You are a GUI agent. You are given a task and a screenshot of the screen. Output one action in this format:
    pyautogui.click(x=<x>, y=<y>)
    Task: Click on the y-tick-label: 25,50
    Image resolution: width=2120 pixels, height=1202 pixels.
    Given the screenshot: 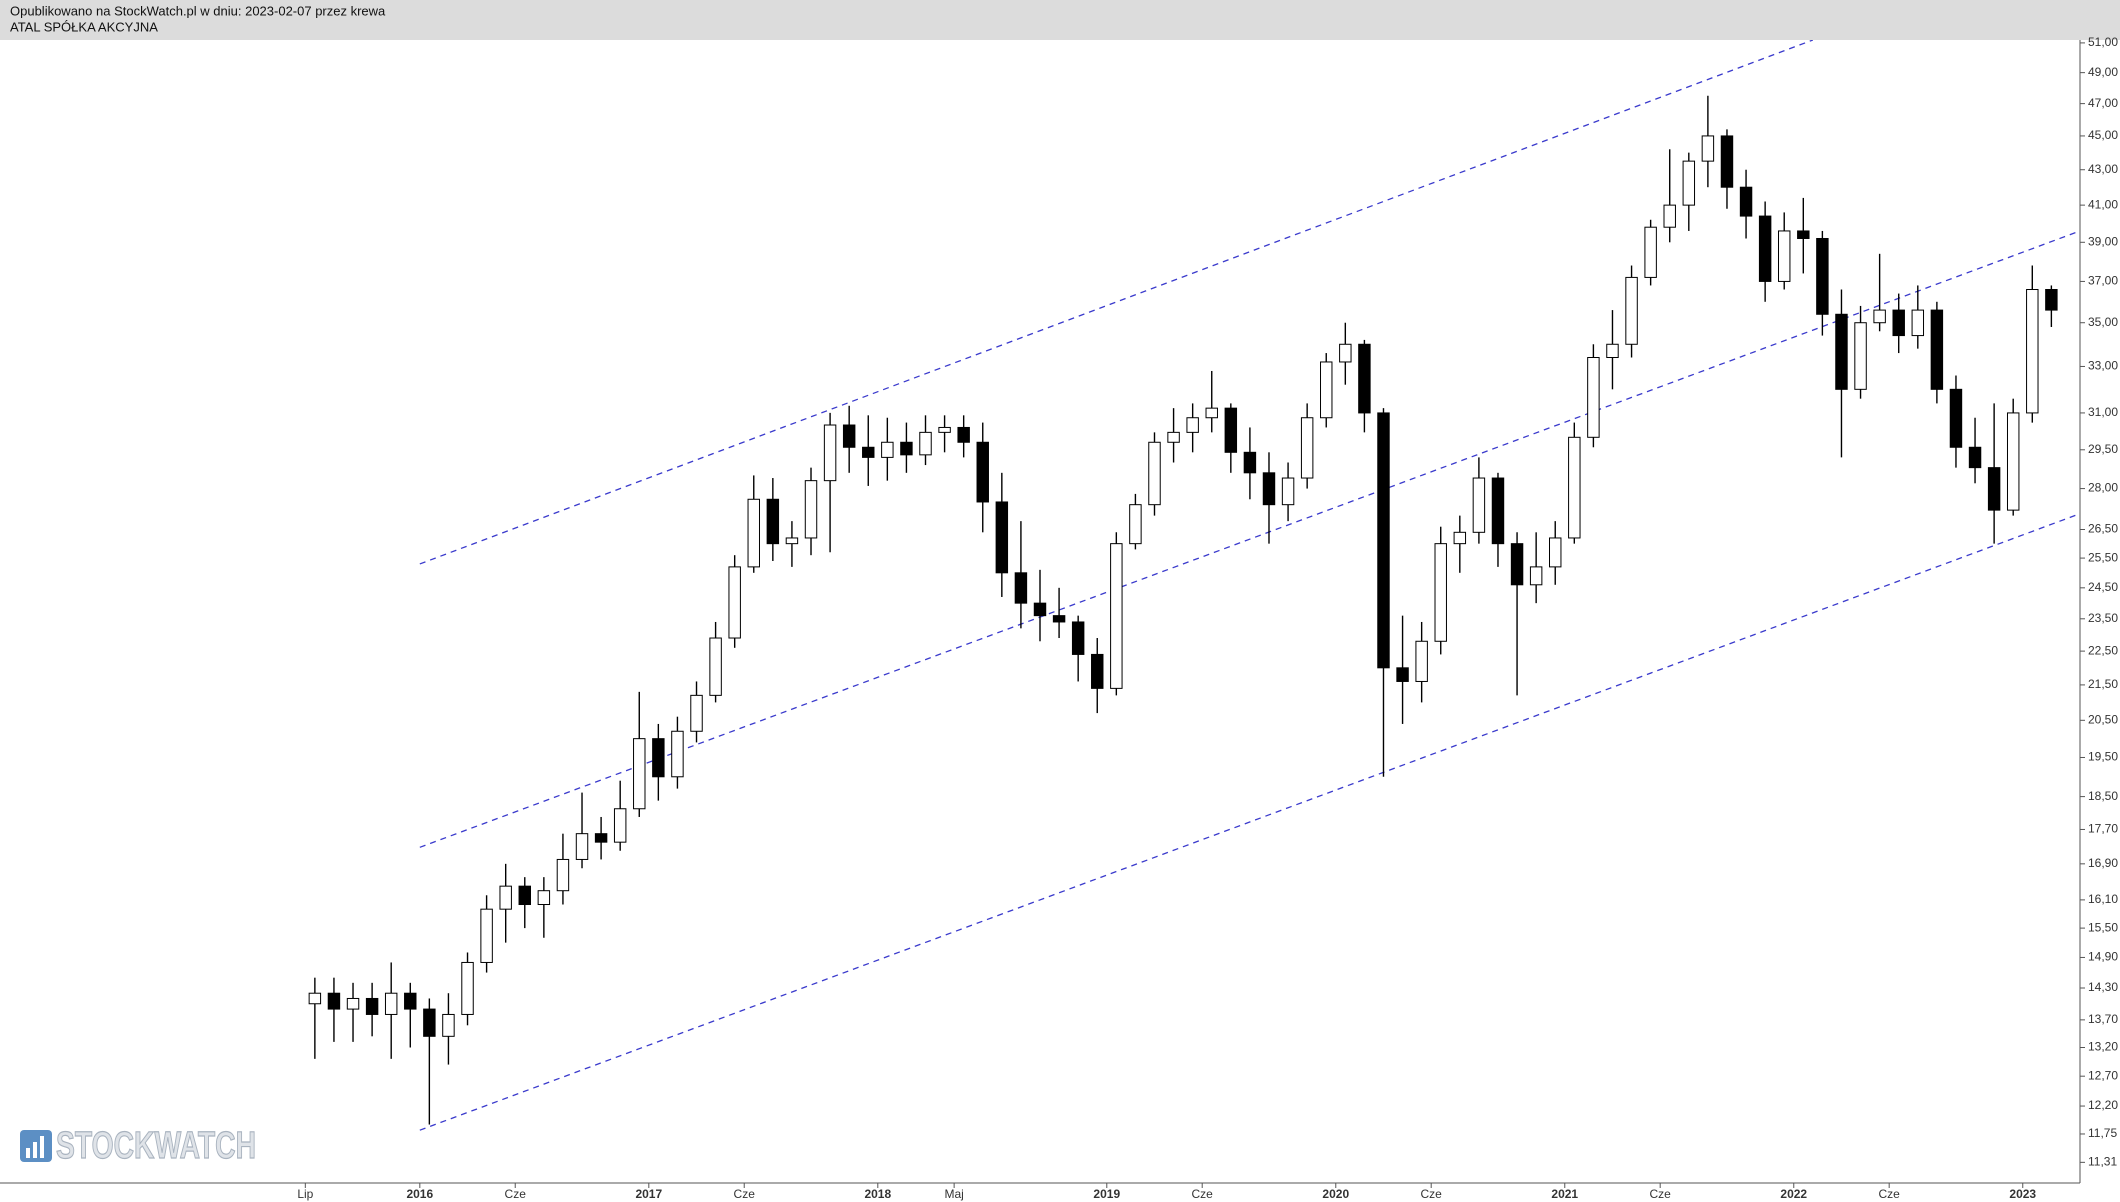 What is the action you would take?
    pyautogui.click(x=2103, y=557)
    